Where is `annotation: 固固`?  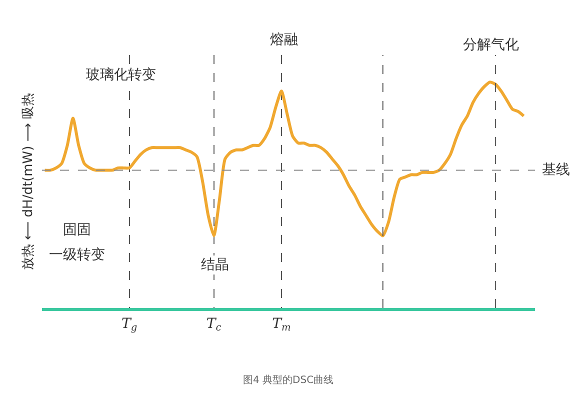 annotation: 固固 is located at coordinates (77, 230).